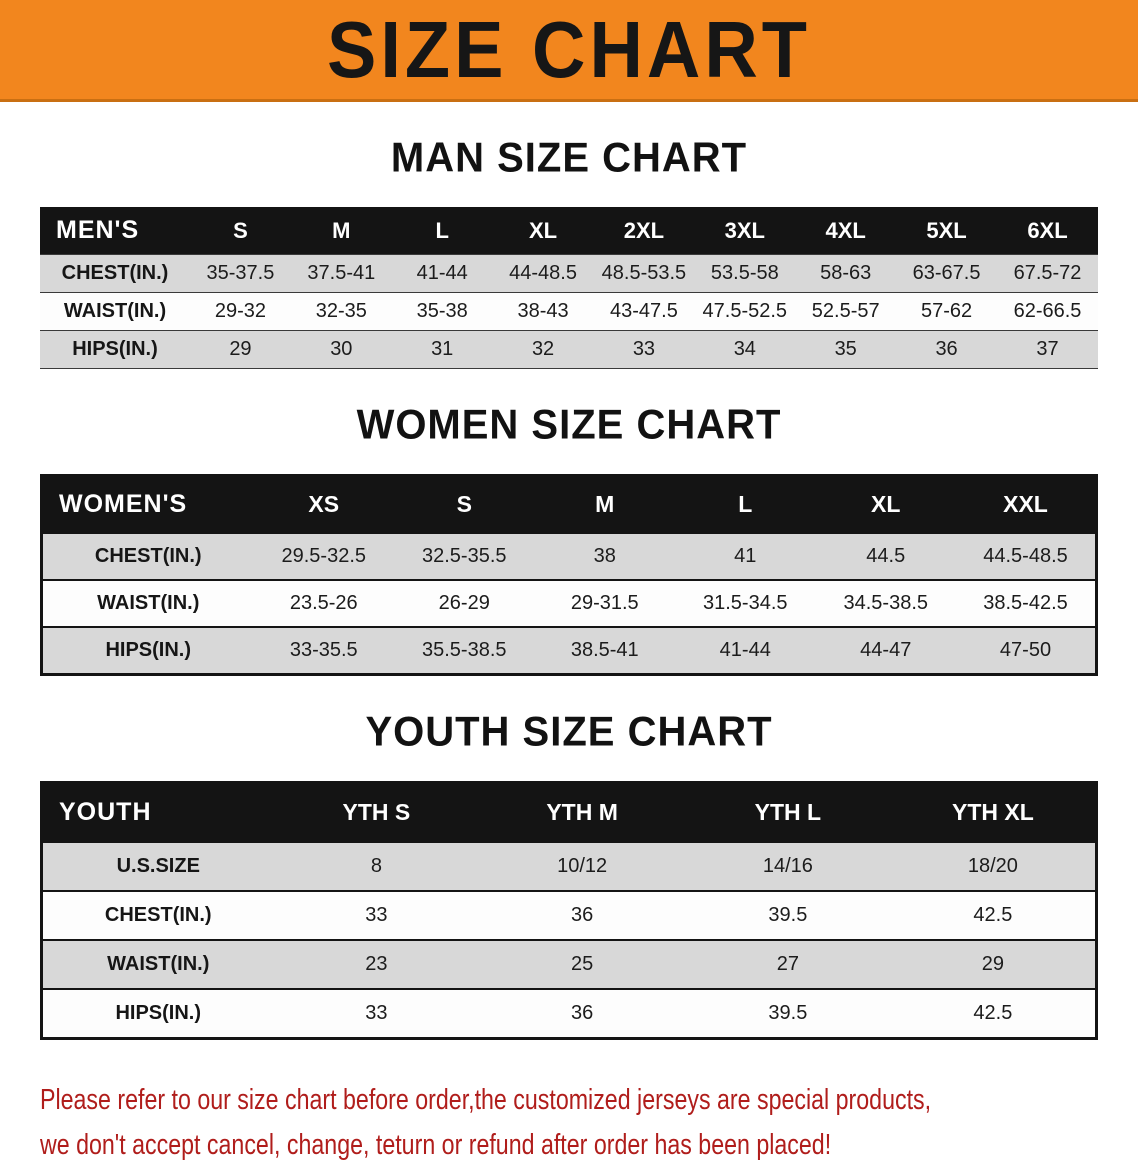 Image resolution: width=1138 pixels, height=1168 pixels. Describe the element at coordinates (745, 311) in the screenshot. I see `size-value-cell: 47.5-52.5` at that location.